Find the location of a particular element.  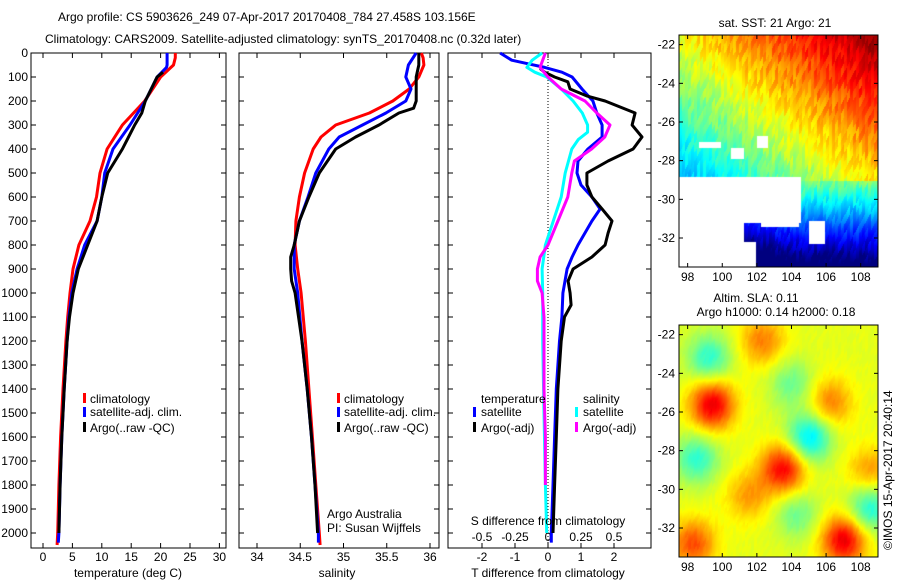

map-y-tick-label: -28 is located at coordinates (667, 451).